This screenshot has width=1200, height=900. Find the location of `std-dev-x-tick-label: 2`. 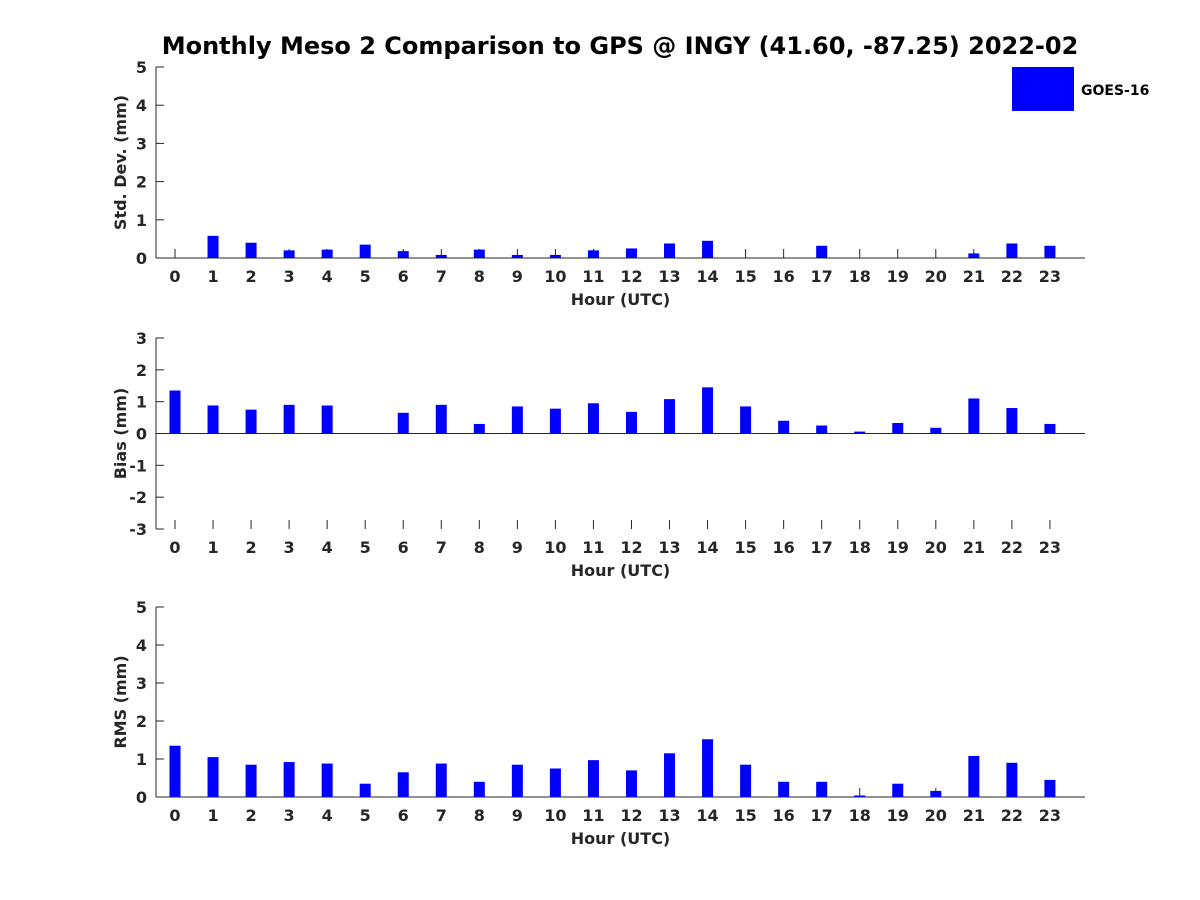

std-dev-x-tick-label: 2 is located at coordinates (251, 276).